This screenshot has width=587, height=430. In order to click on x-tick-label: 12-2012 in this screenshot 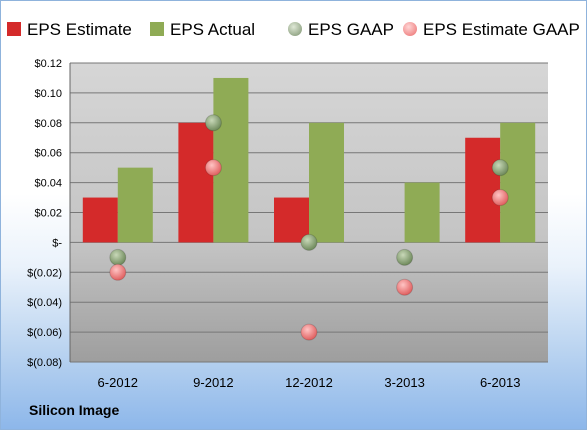, I will do `click(309, 382)`.